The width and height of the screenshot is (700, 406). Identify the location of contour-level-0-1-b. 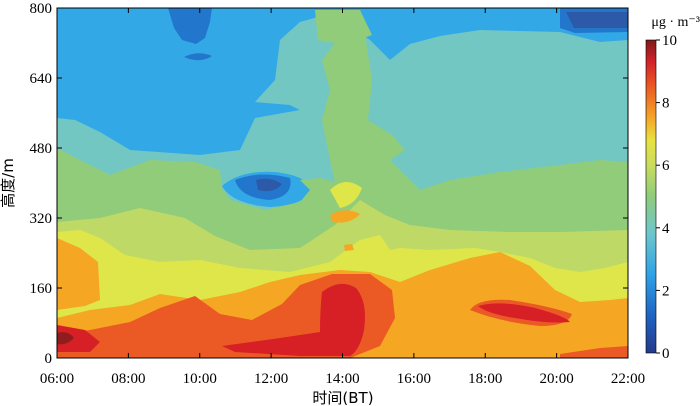
(597, 20).